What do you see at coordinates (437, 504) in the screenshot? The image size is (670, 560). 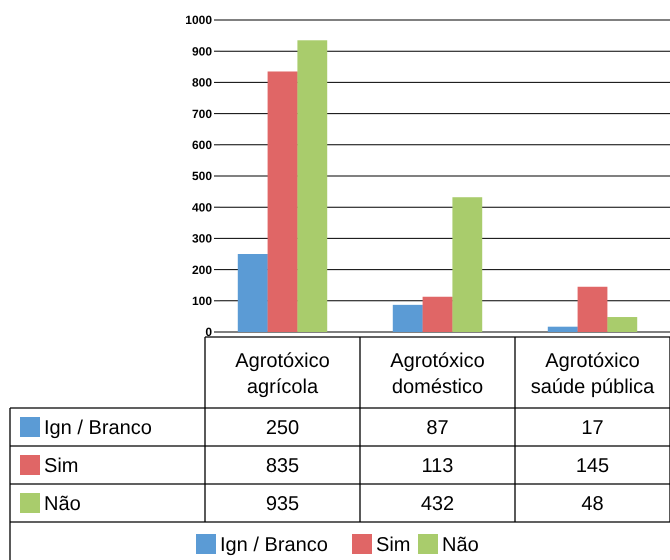 I see `data-label: 432` at bounding box center [437, 504].